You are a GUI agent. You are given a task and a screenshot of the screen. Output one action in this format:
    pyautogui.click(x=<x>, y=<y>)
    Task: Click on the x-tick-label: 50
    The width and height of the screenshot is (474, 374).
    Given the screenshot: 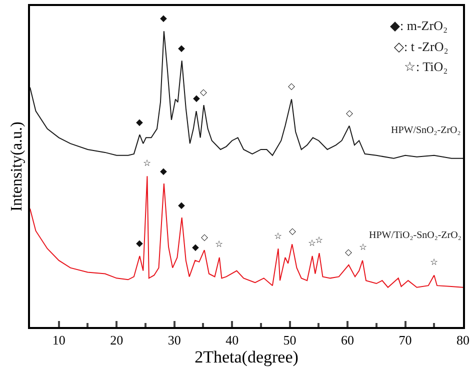 What is the action you would take?
    pyautogui.click(x=289, y=340)
    